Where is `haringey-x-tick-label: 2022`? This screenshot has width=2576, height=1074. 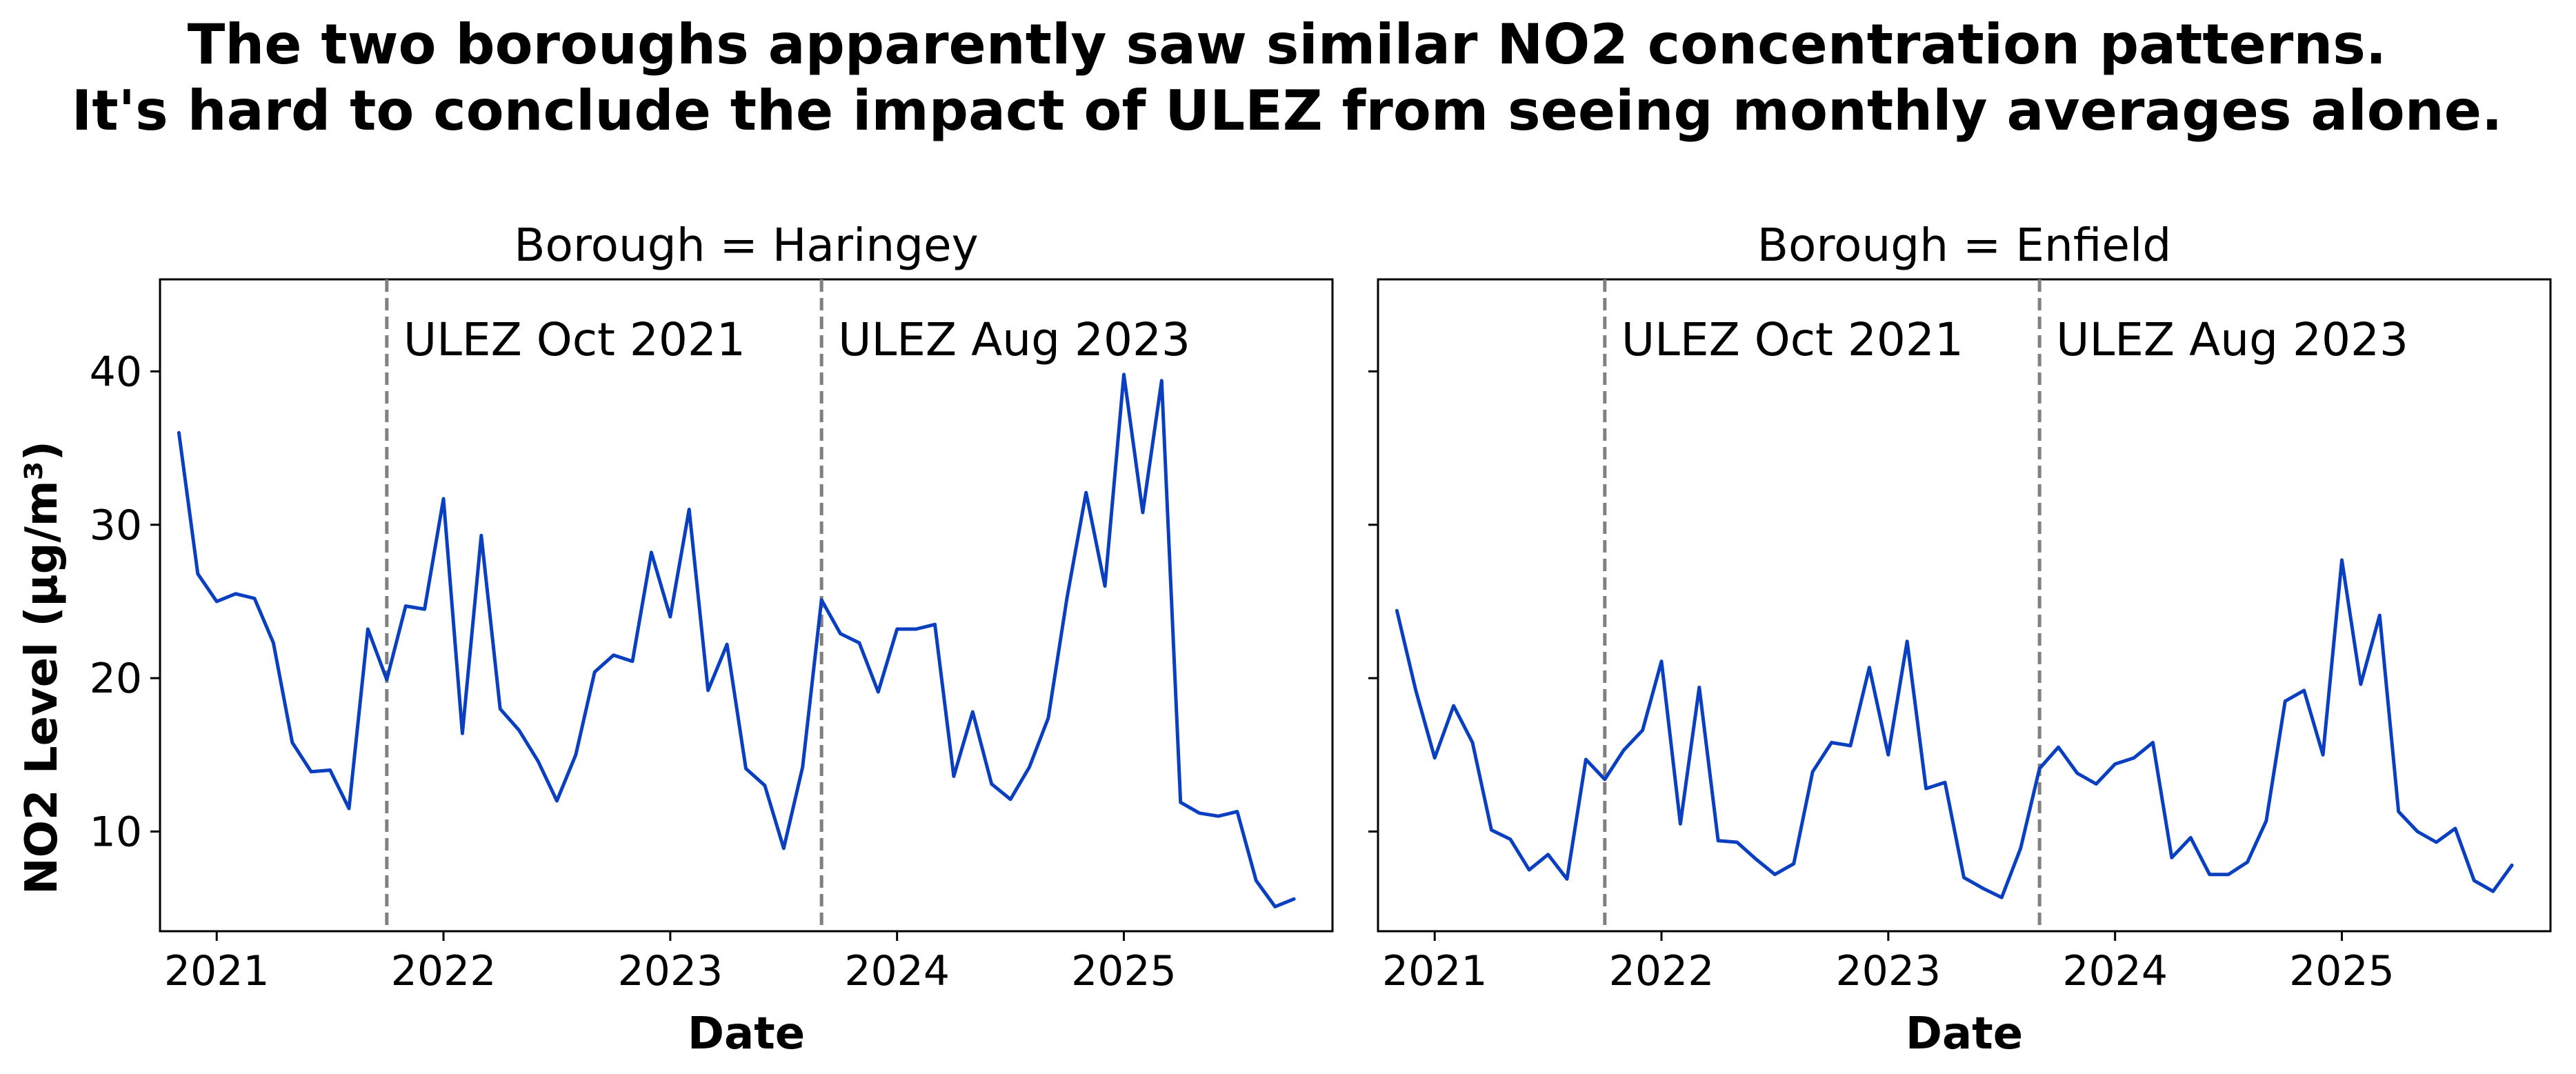 haringey-x-tick-label: 2022 is located at coordinates (444, 971).